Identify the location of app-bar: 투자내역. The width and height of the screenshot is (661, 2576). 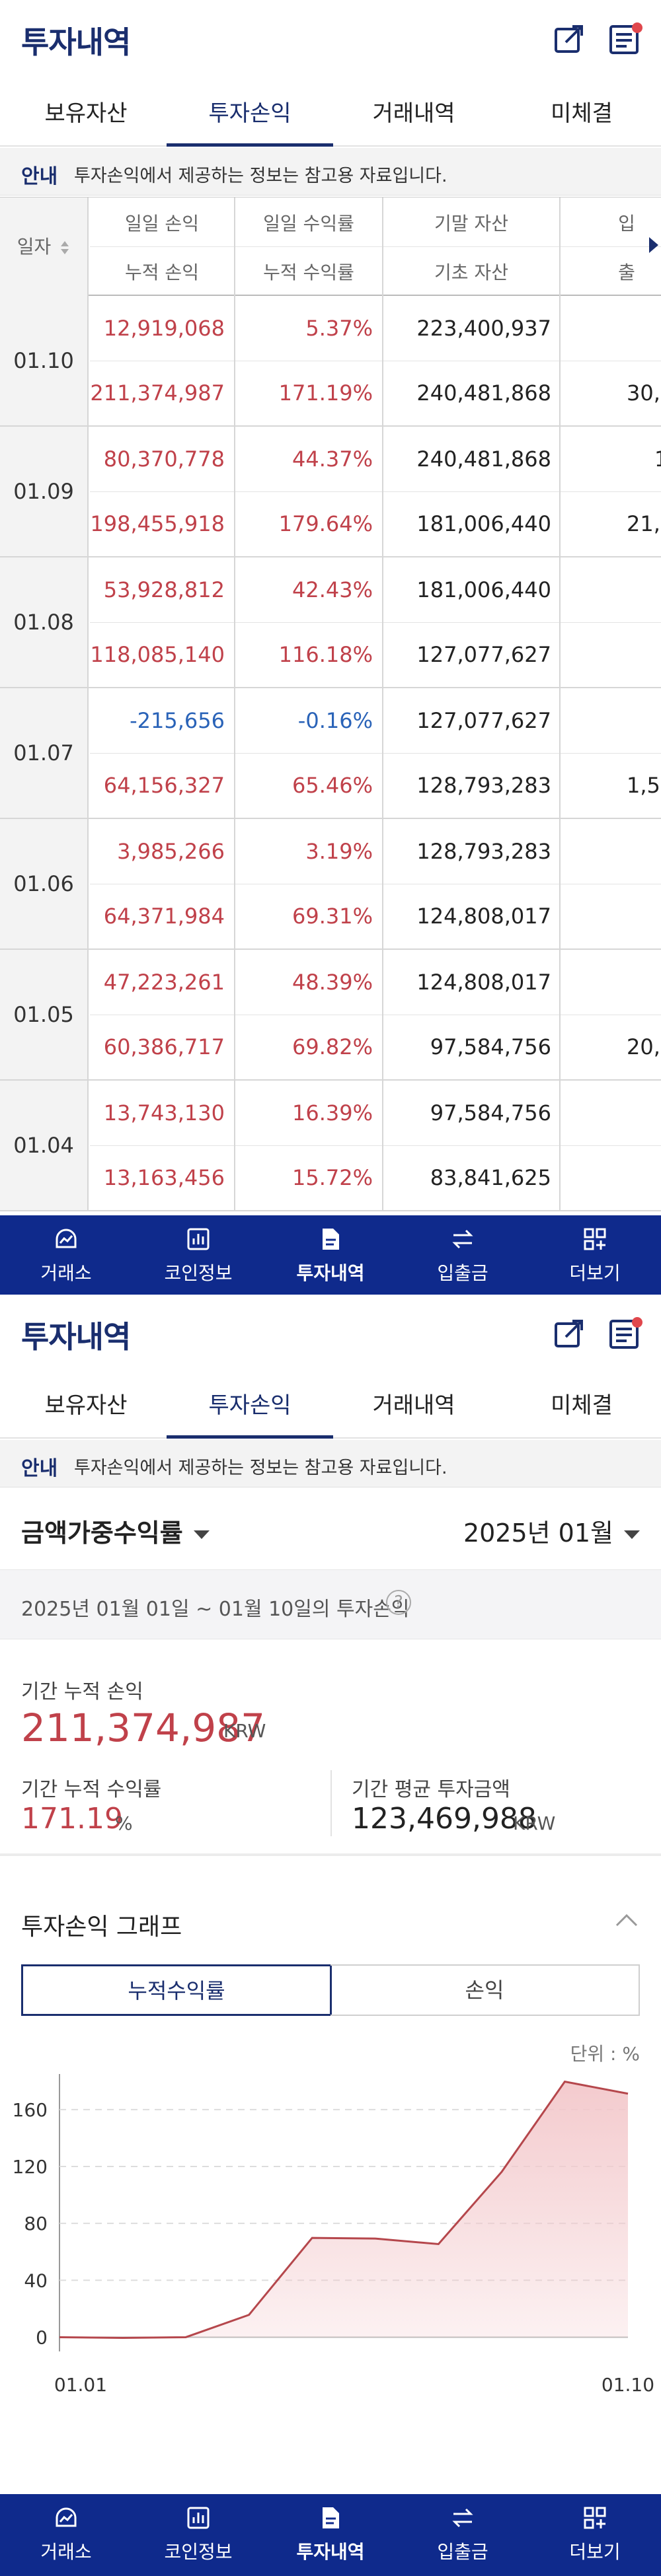
(330, 40).